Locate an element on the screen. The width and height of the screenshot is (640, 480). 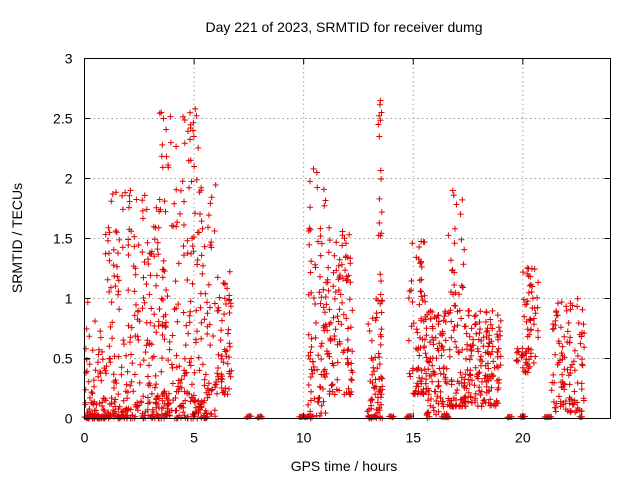
x-tick-label: 15 is located at coordinates (413, 438).